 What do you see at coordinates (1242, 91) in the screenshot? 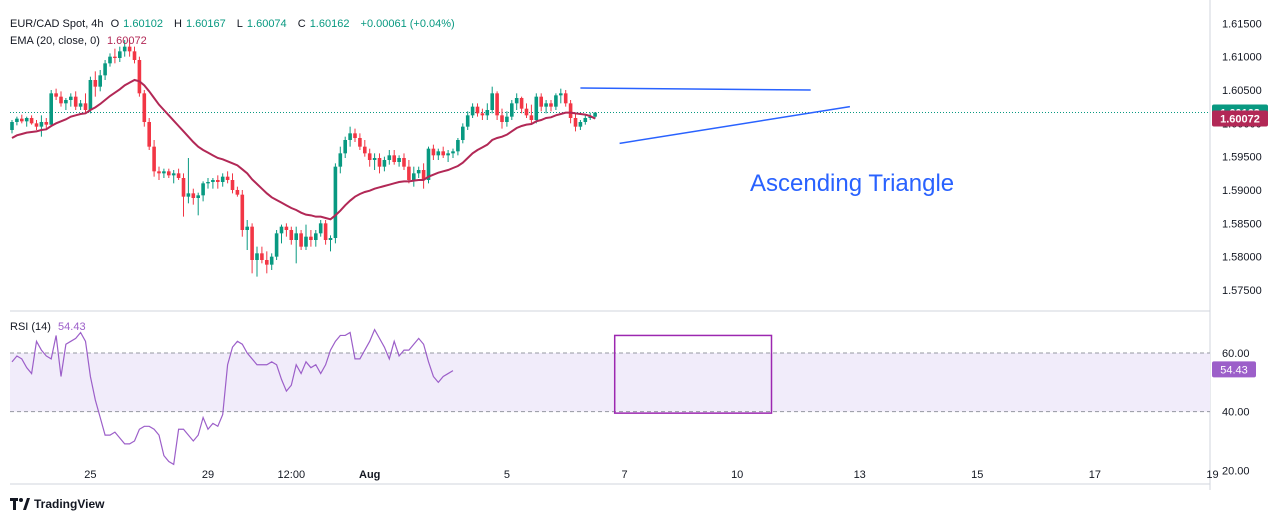
I see `price-tick-label: 1.60500` at bounding box center [1242, 91].